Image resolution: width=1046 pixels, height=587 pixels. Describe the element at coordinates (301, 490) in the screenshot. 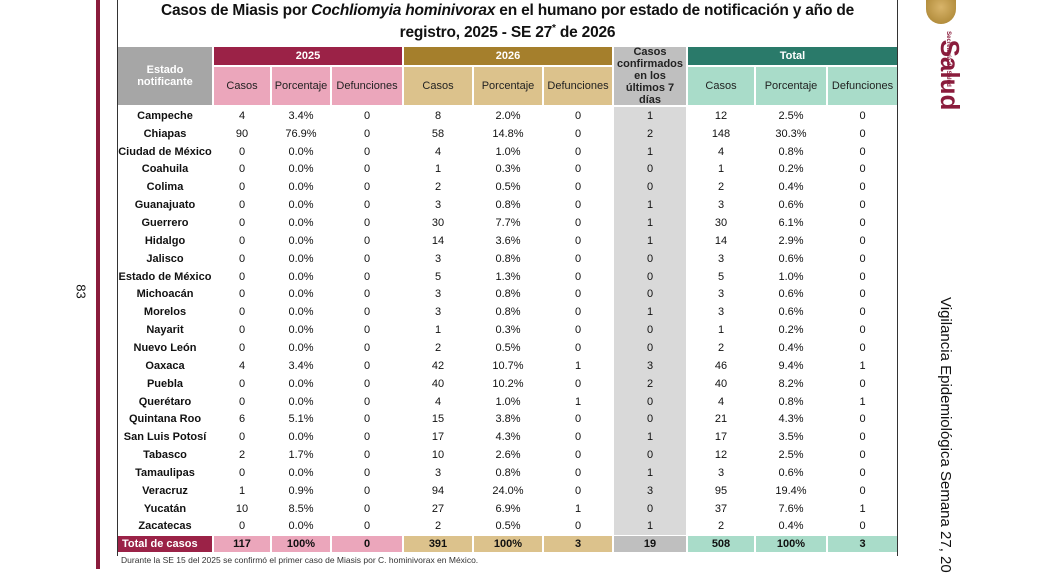

I see `data-cell: 0.9%` at that location.